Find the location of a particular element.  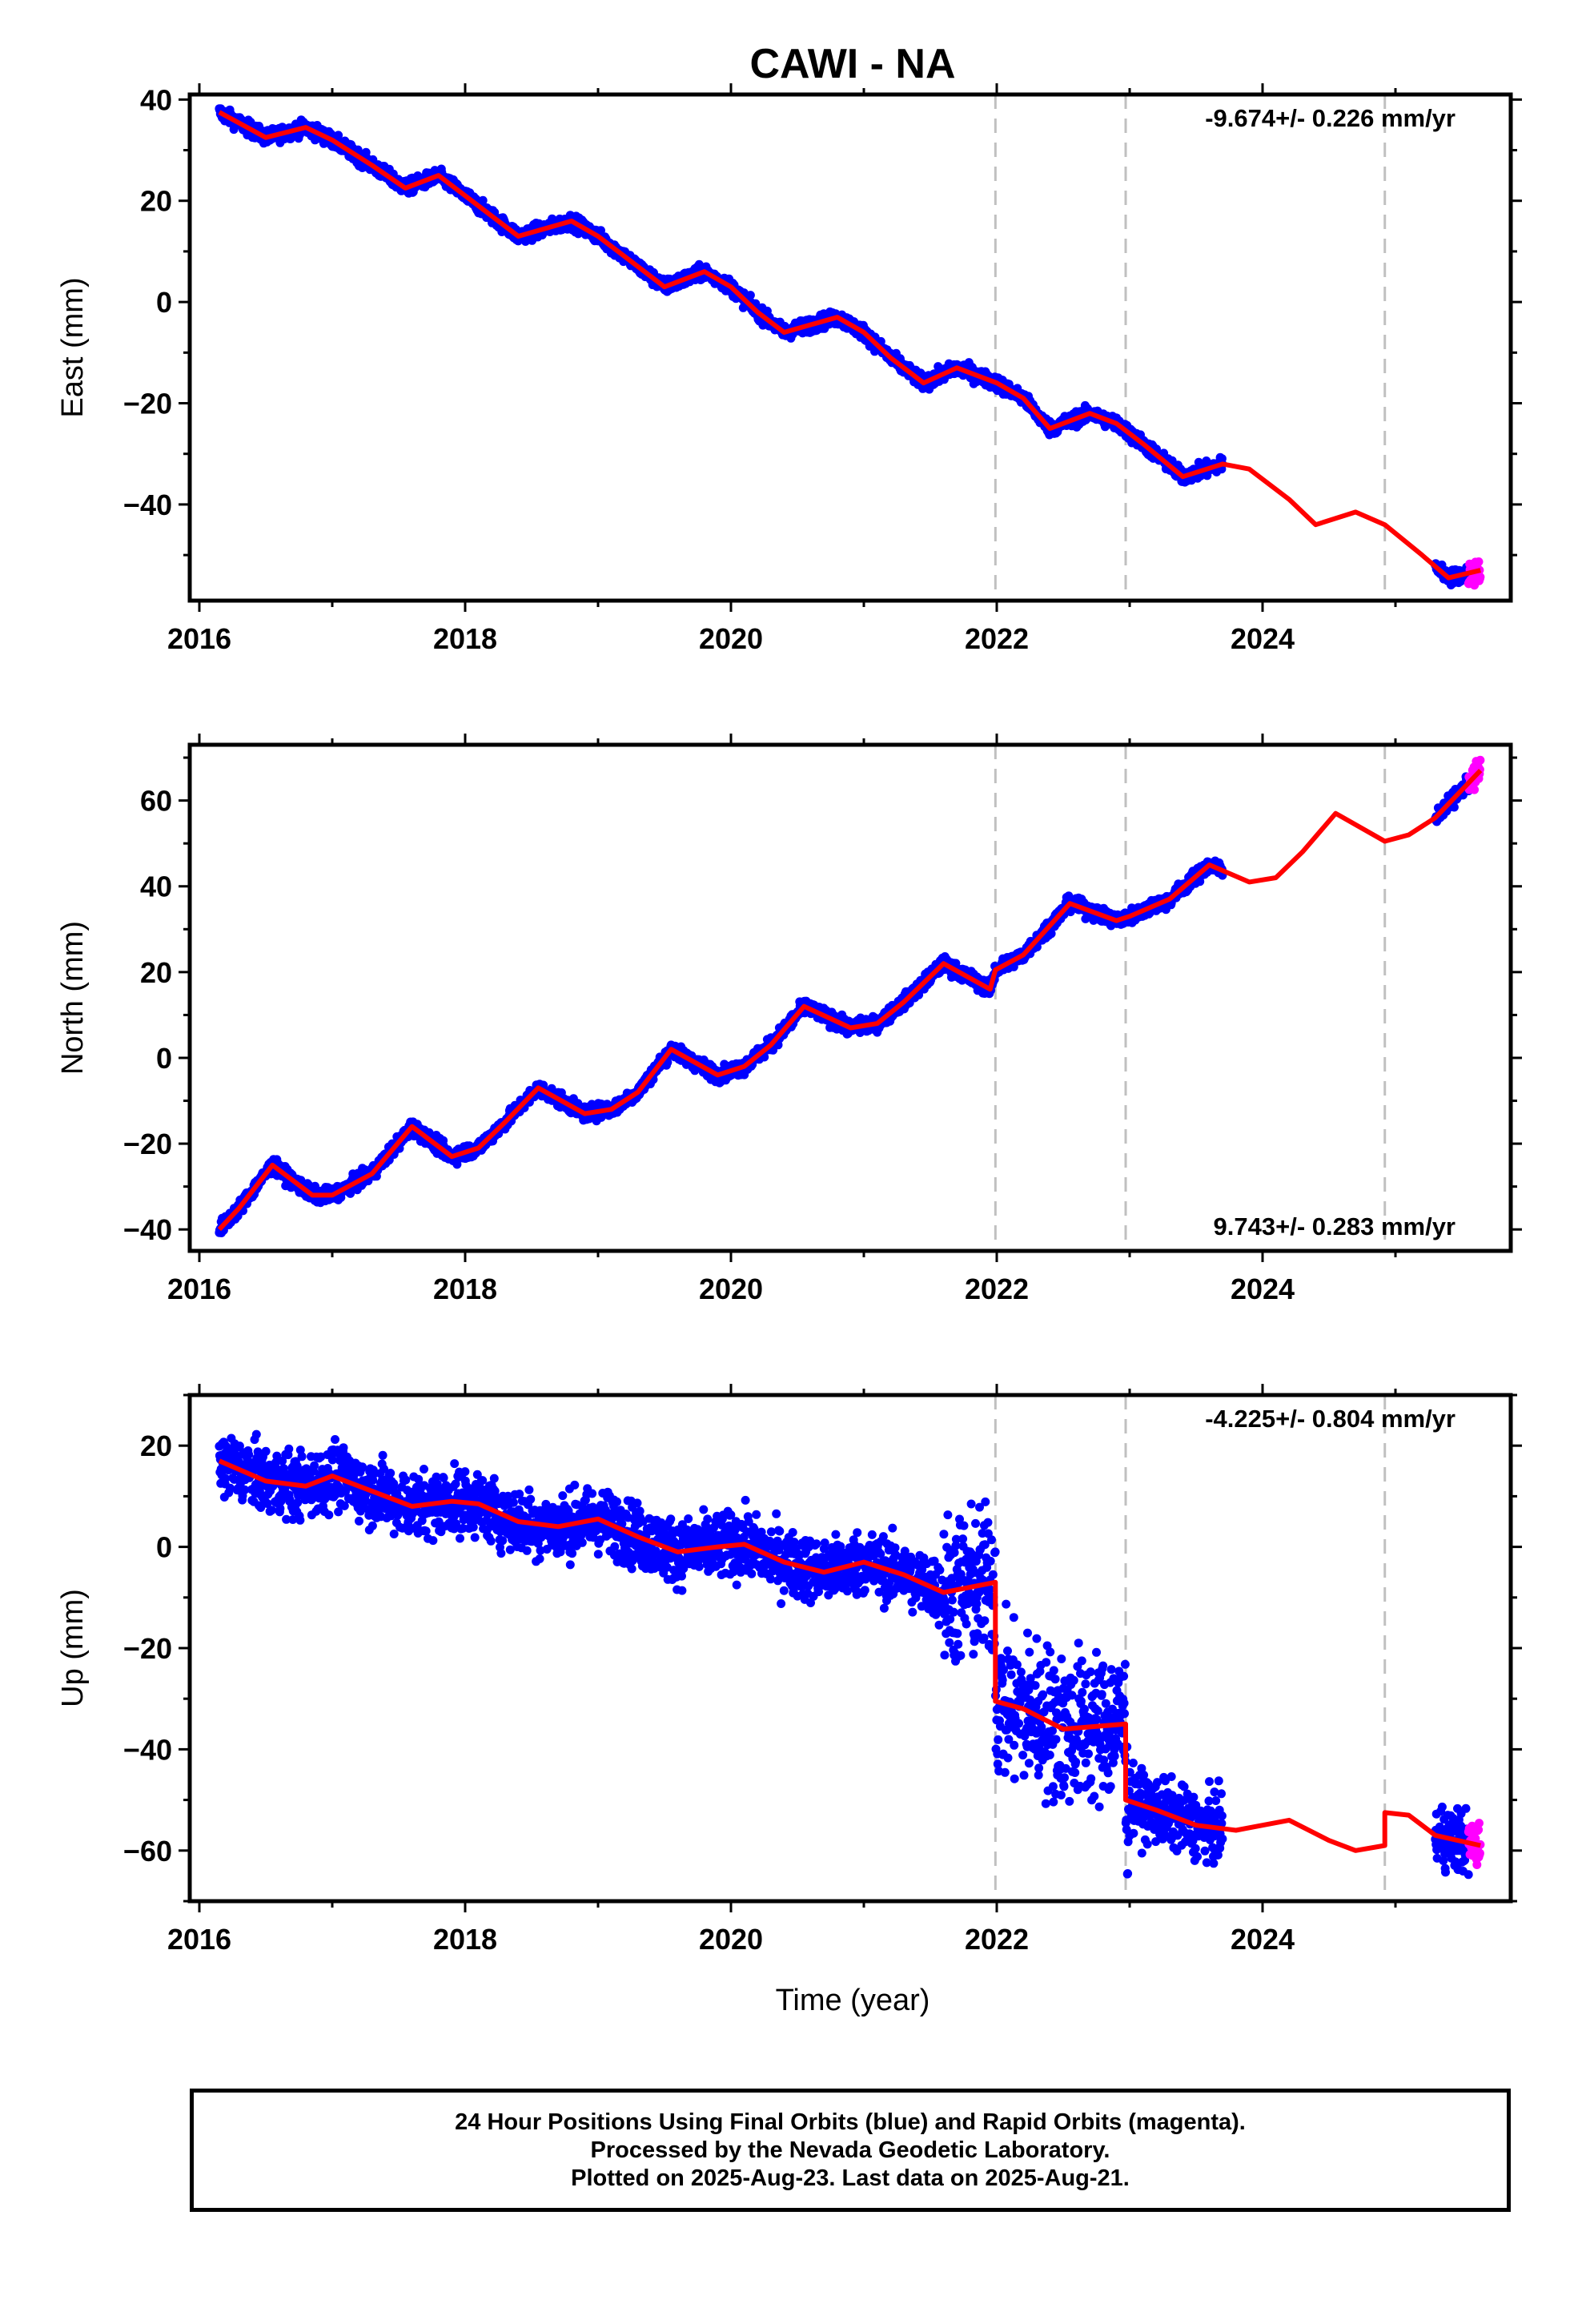

y-tick-label: 20 is located at coordinates (156, 201).